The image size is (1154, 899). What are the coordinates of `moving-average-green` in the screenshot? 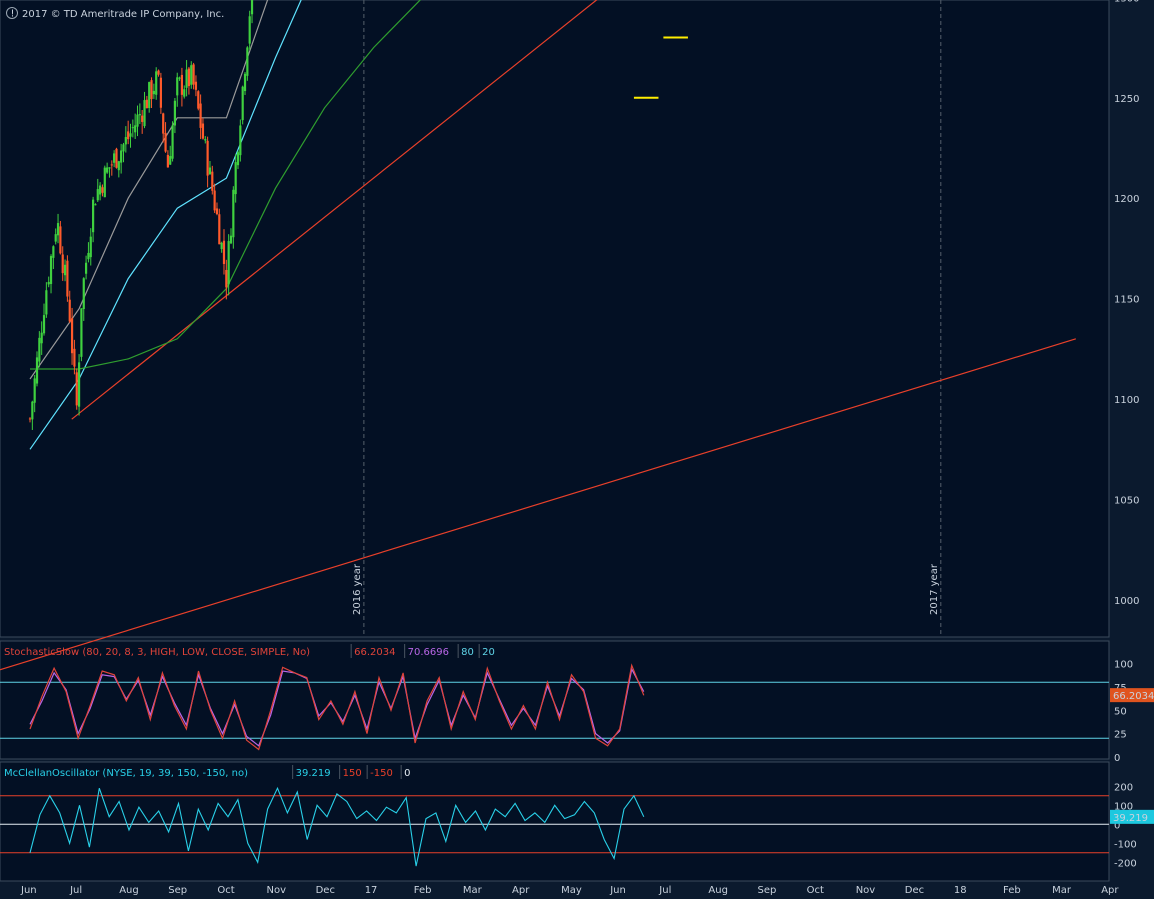 It's located at (225, 185).